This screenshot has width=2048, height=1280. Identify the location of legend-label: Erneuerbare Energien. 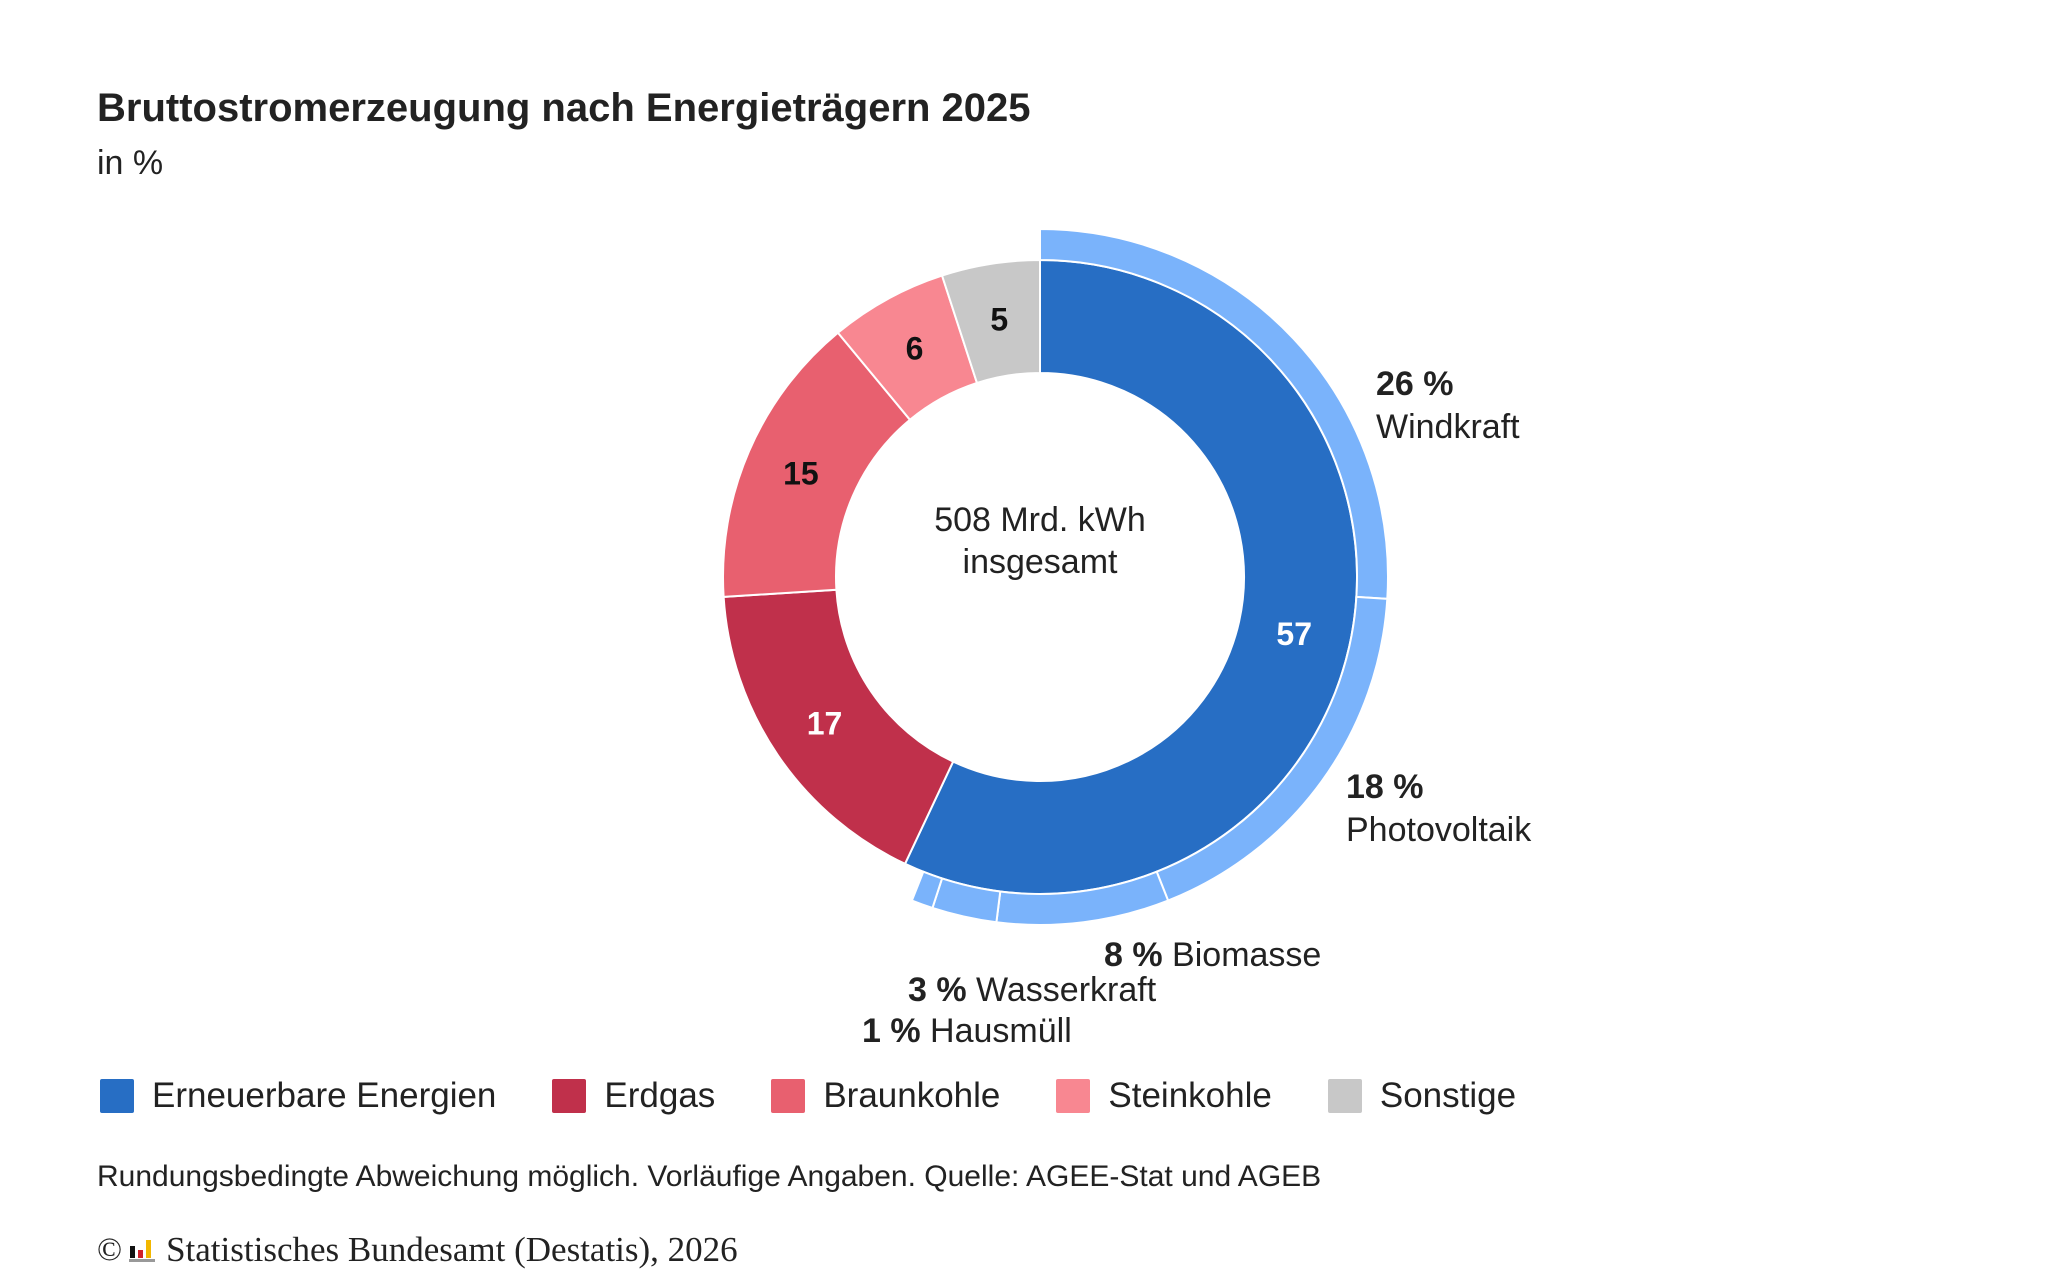
(324, 1095).